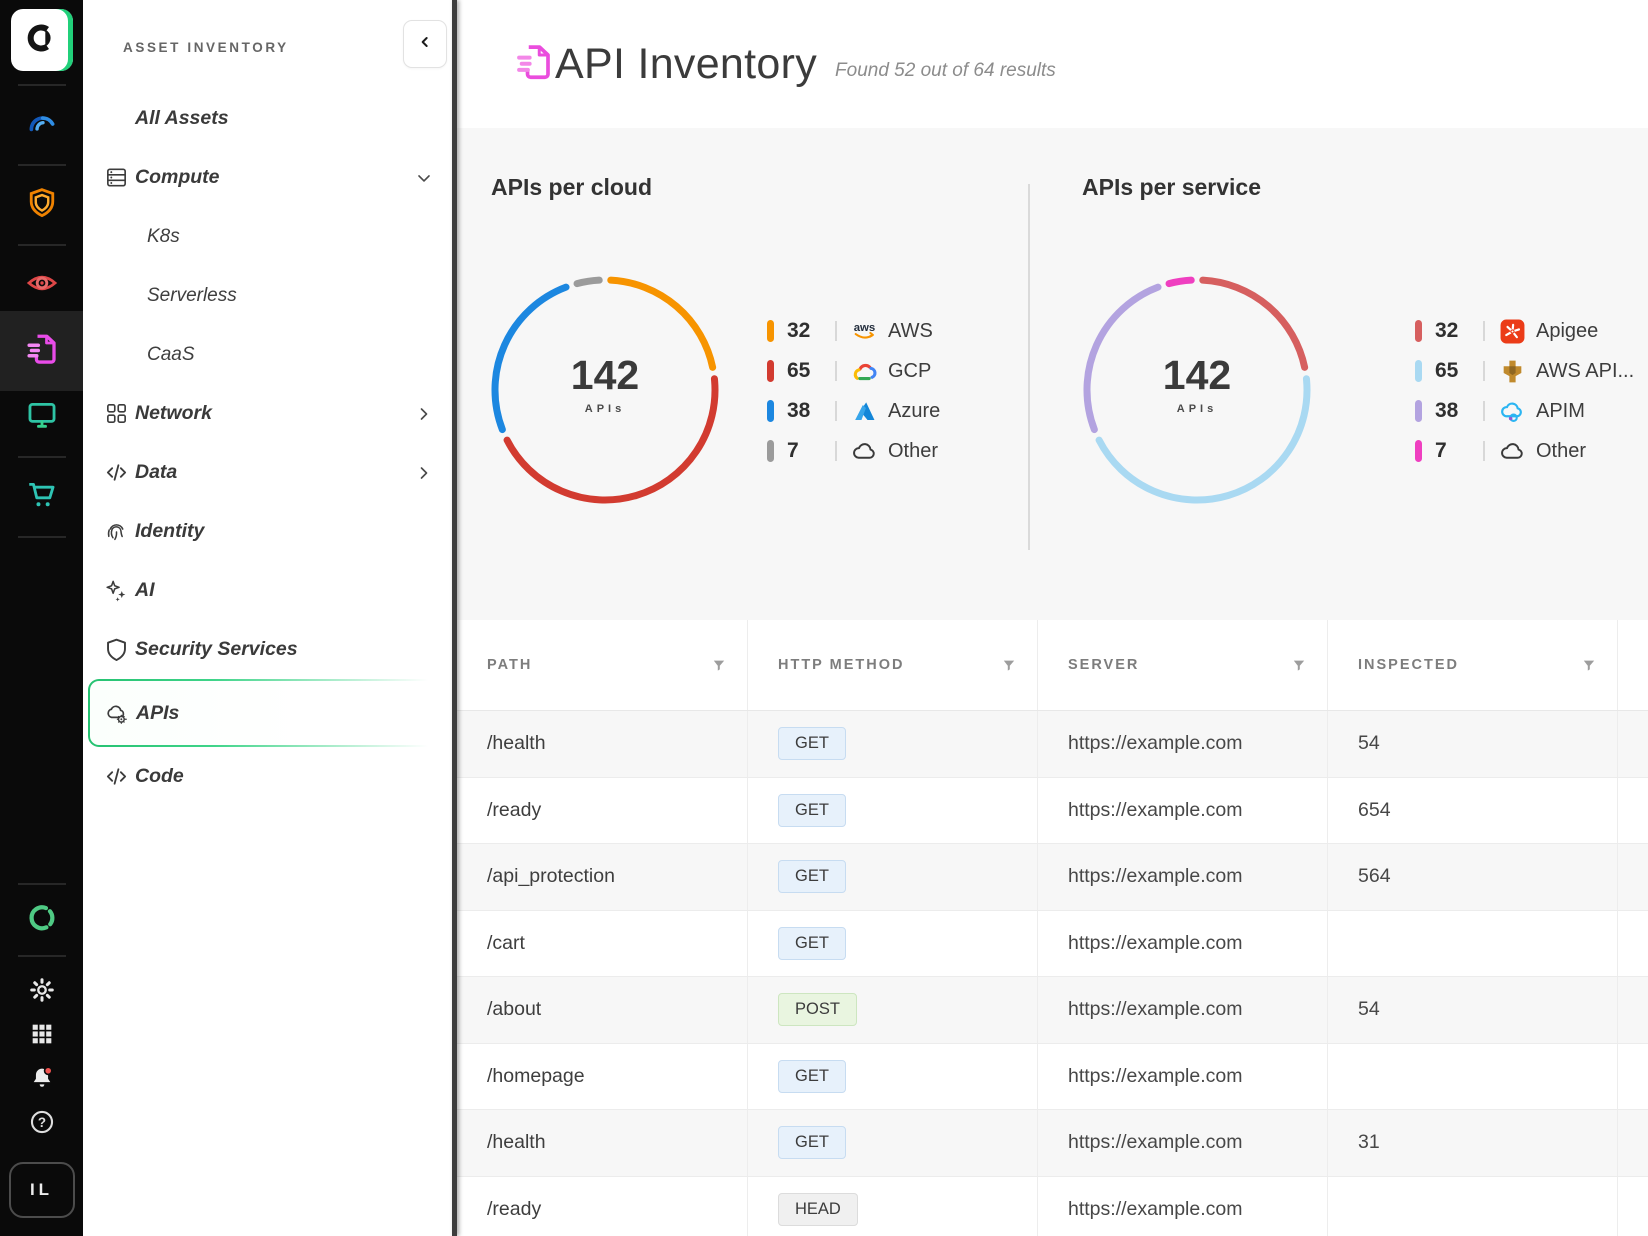 The height and width of the screenshot is (1236, 1648). Describe the element at coordinates (424, 178) in the screenshot. I see `chevron-down-icon` at that location.